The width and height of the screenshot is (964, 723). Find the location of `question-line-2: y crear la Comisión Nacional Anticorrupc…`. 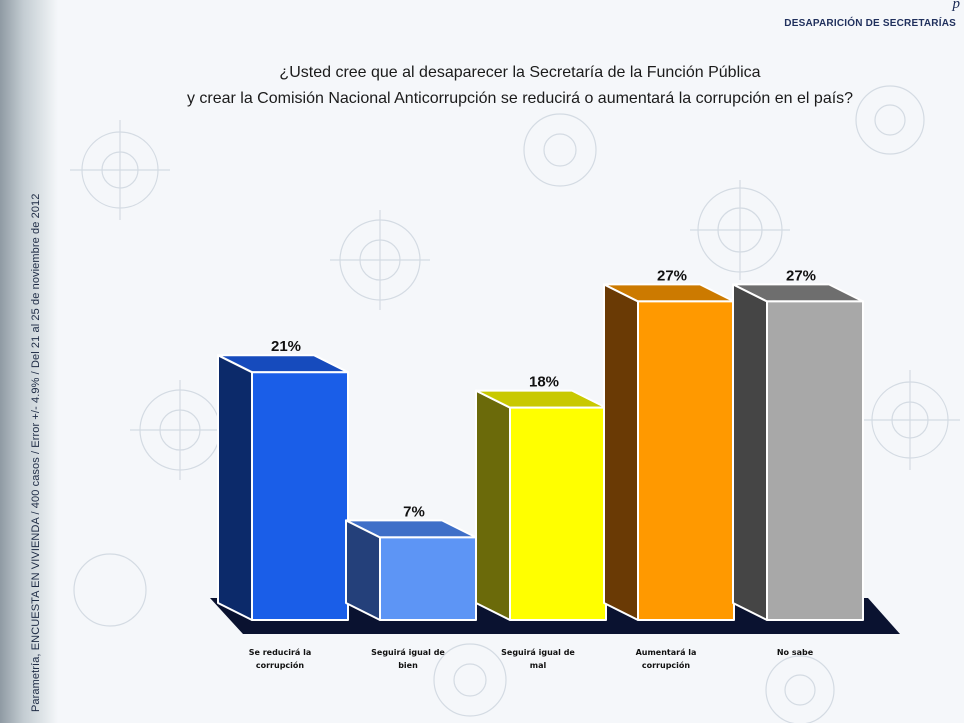

question-line-2: y crear la Comisión Nacional Anticorrupc… is located at coordinates (520, 98).